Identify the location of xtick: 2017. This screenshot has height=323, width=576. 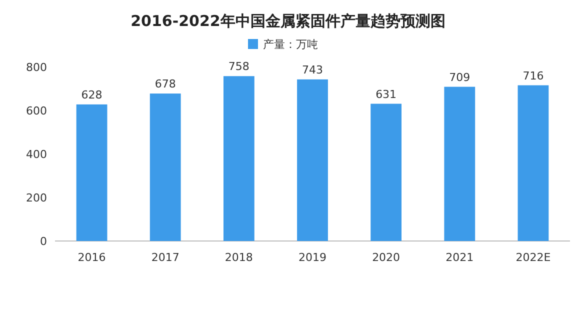
(165, 257).